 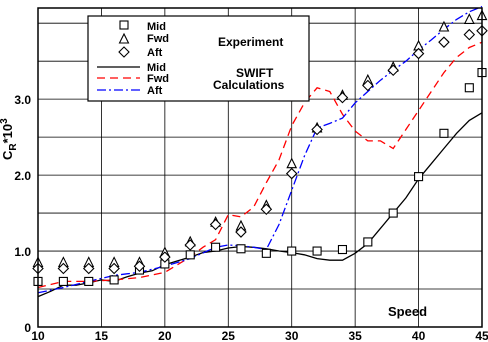 What do you see at coordinates (13, 147) in the screenshot?
I see `y-label-sub: R` at bounding box center [13, 147].